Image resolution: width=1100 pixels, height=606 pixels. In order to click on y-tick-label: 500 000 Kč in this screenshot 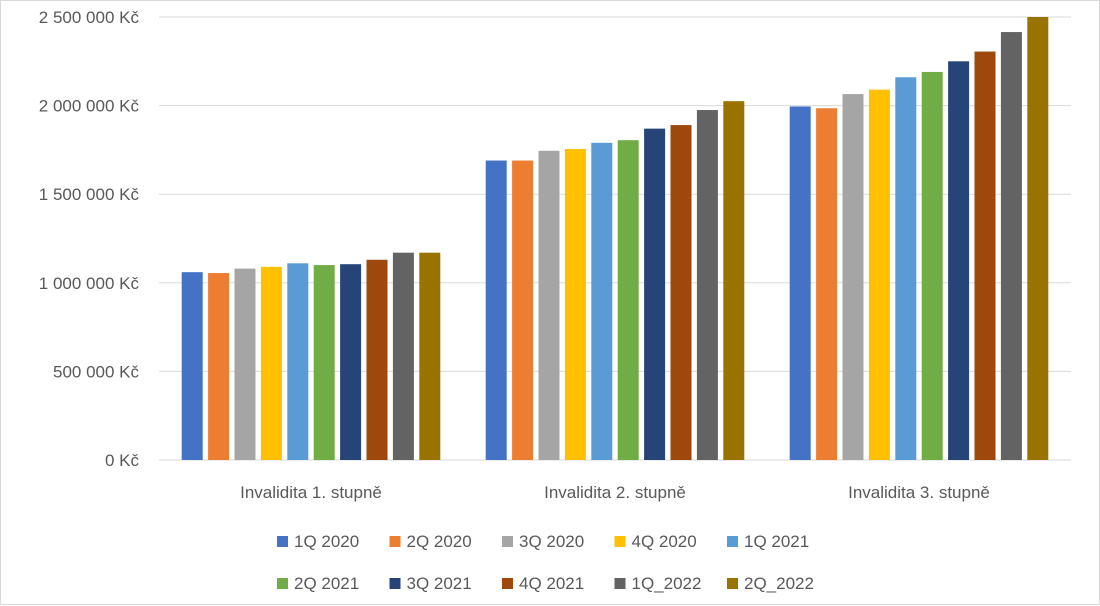, I will do `click(96, 371)`.